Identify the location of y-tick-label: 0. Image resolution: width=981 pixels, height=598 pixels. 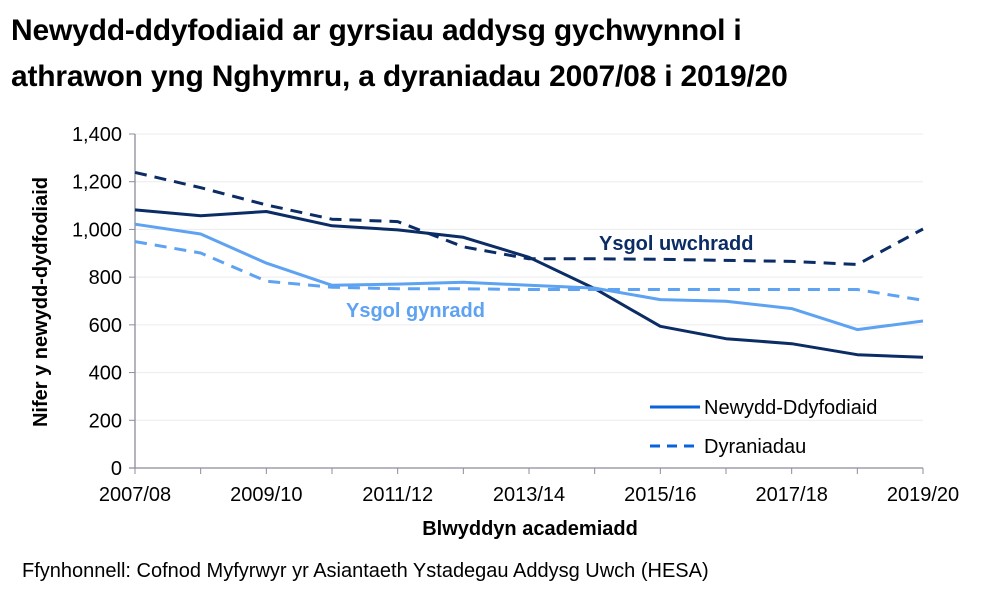
(116, 469).